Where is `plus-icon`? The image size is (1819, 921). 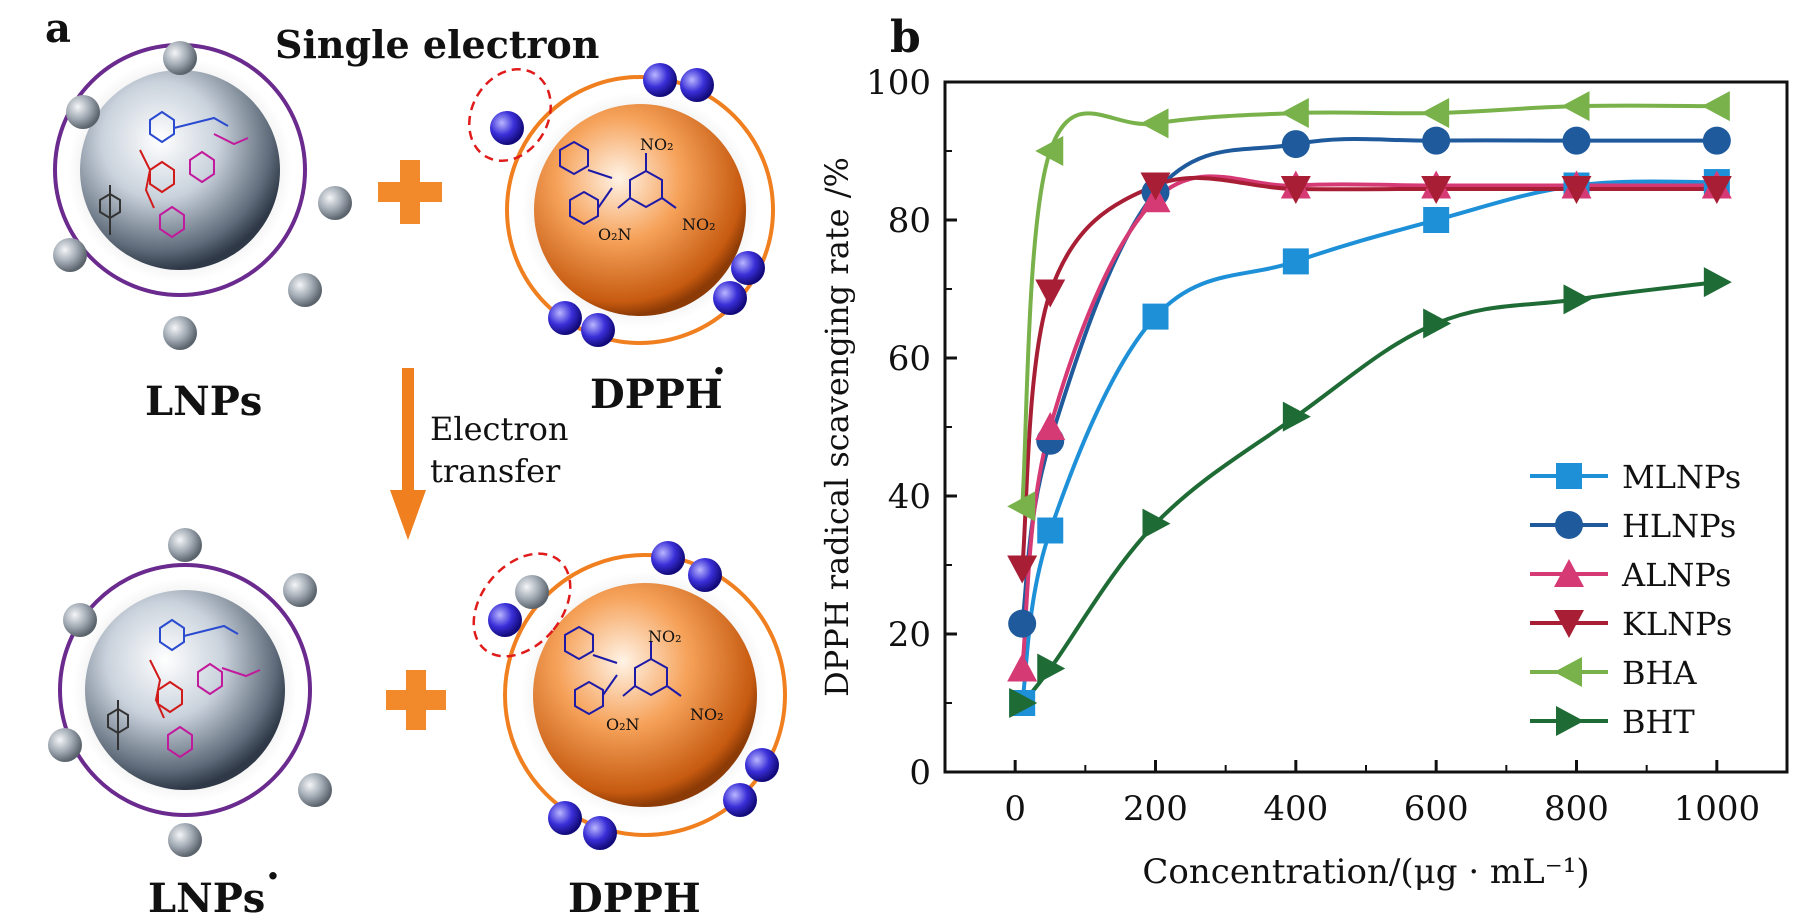
plus-icon is located at coordinates (410, 192).